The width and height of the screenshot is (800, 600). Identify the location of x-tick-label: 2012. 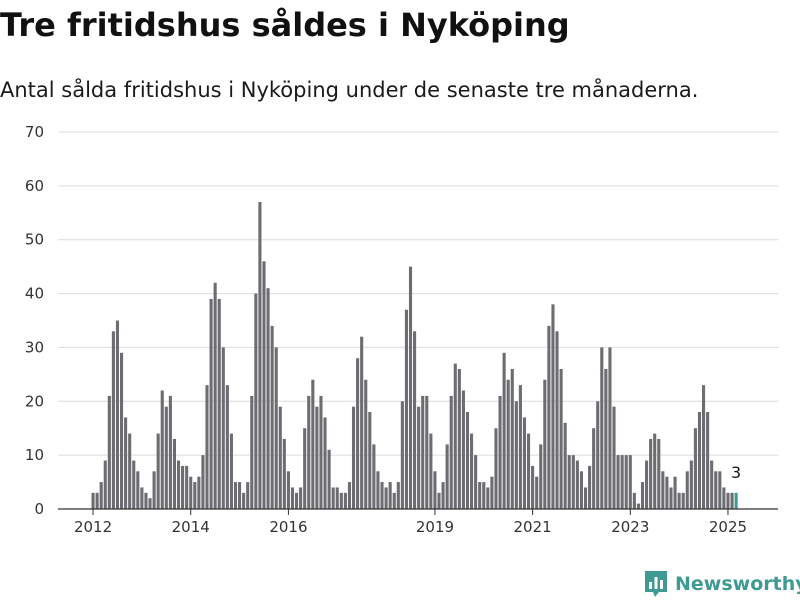
(93, 527).